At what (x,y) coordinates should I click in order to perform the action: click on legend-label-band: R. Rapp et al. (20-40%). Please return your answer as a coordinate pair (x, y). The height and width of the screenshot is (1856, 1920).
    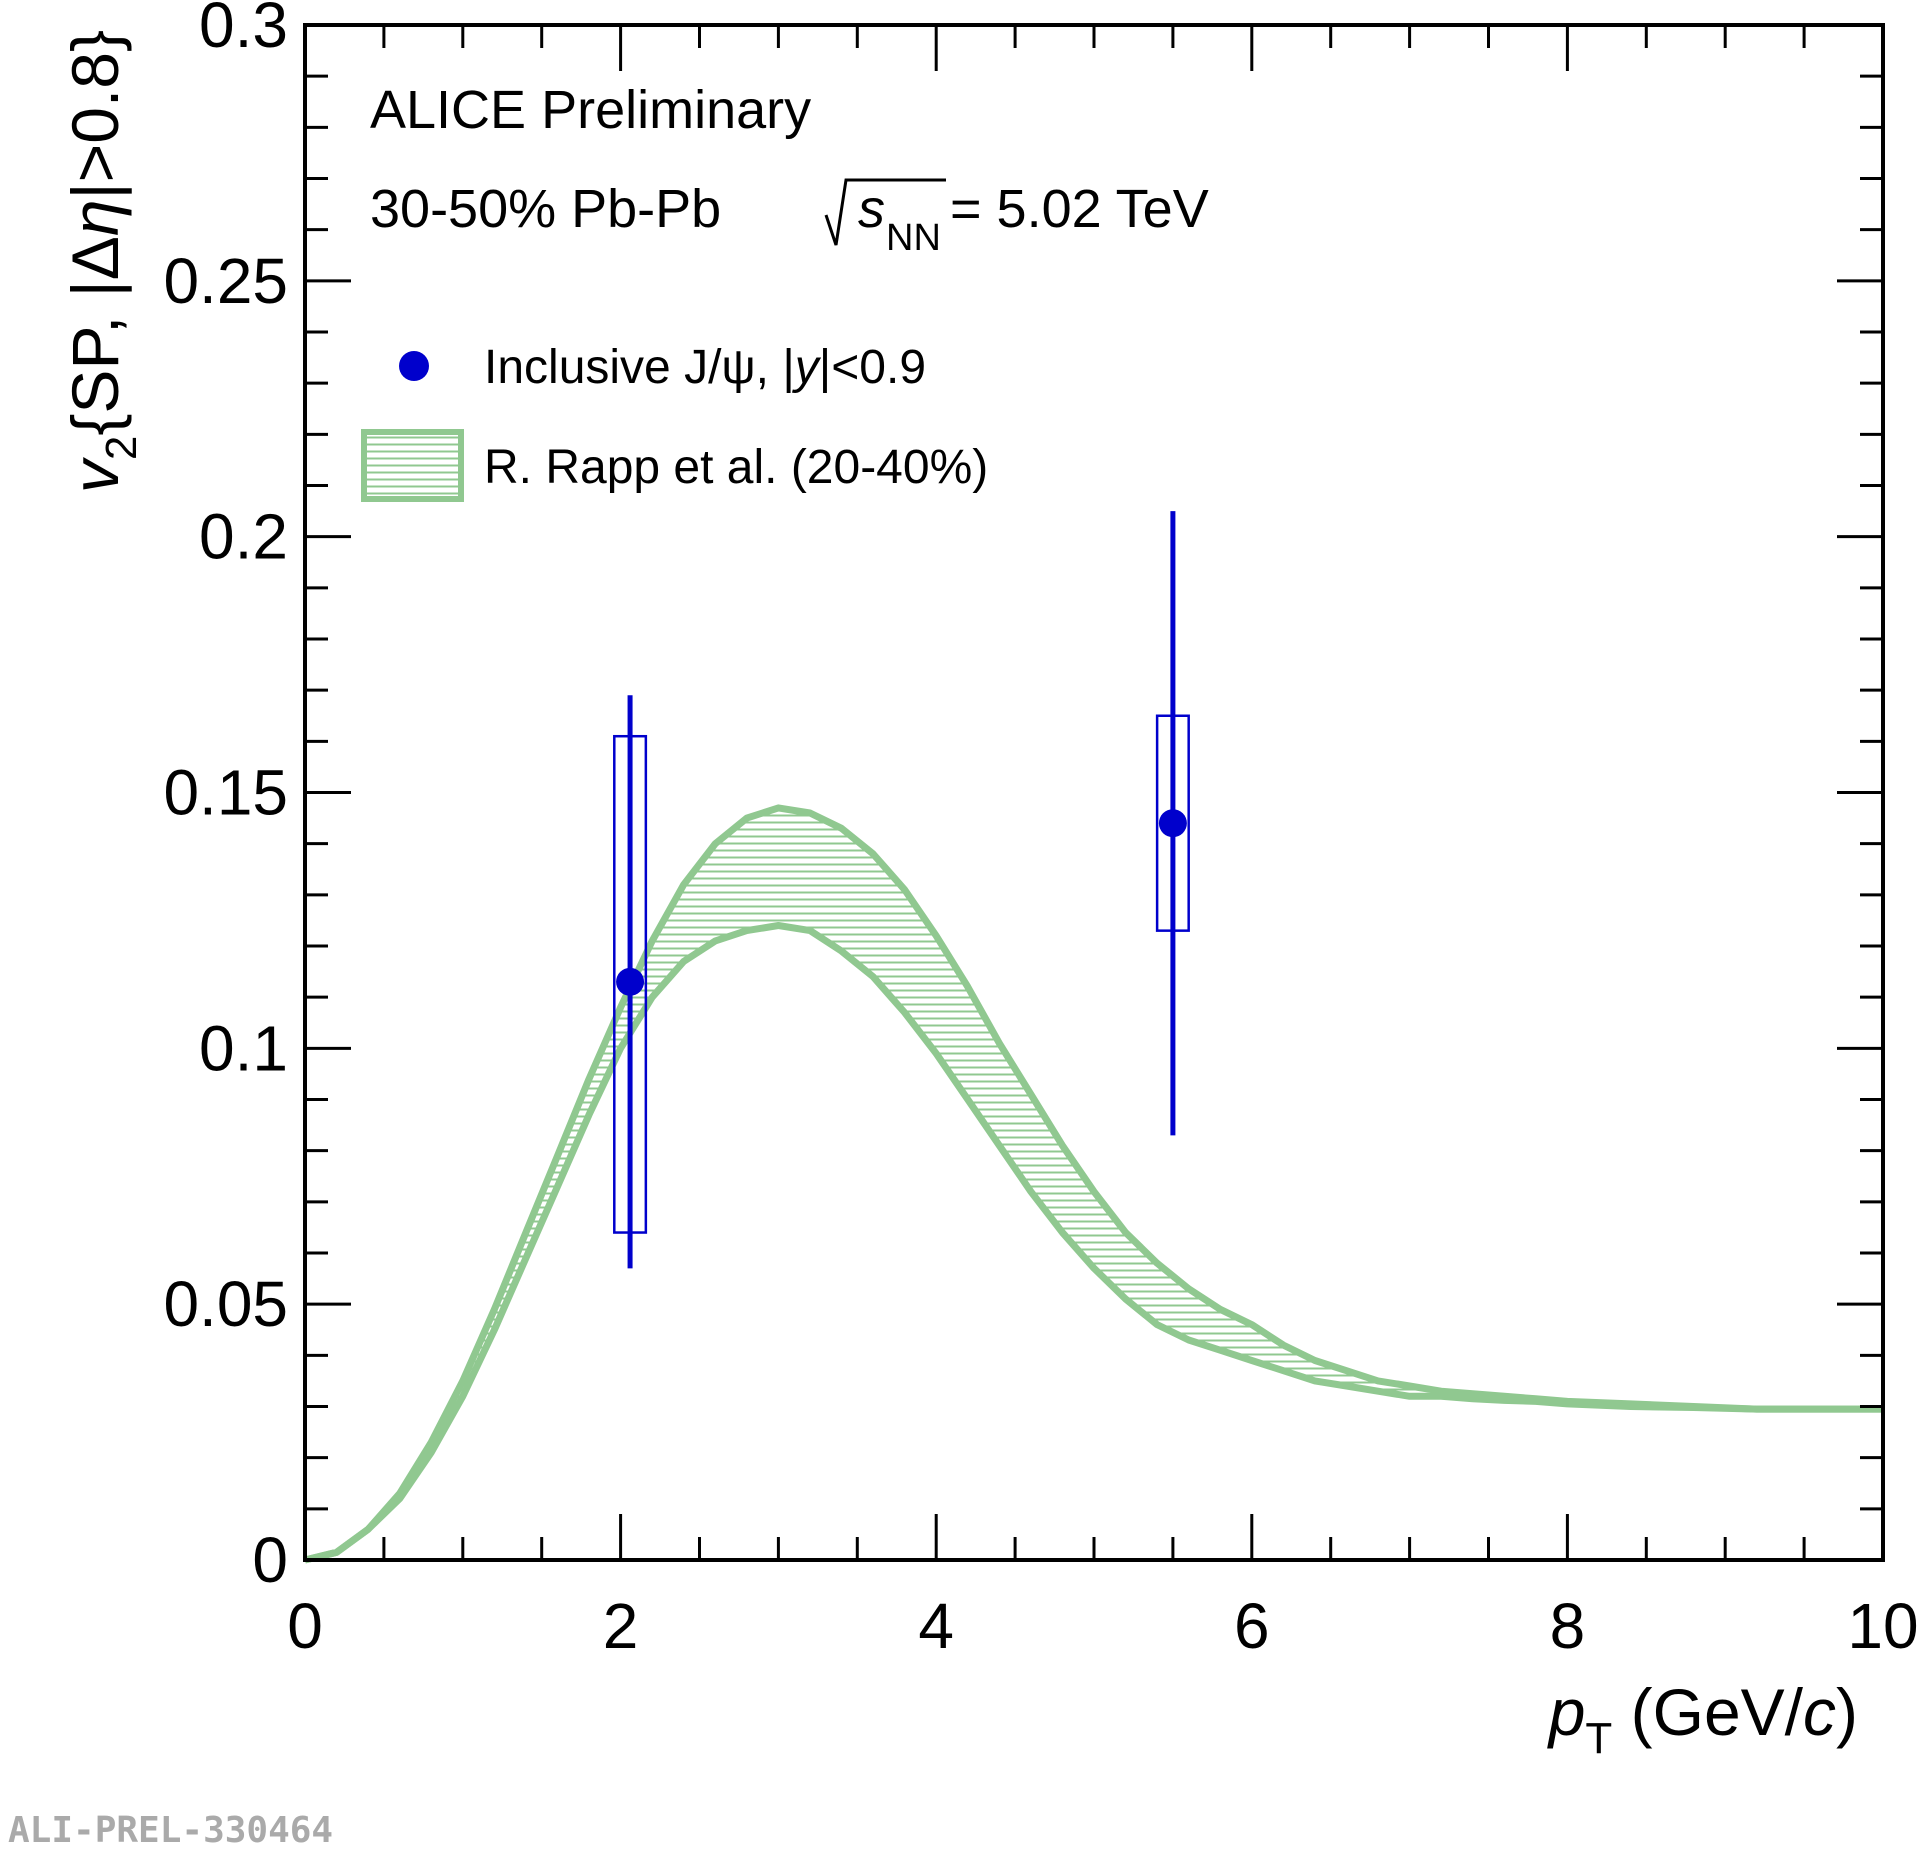
    Looking at the image, I should click on (736, 467).